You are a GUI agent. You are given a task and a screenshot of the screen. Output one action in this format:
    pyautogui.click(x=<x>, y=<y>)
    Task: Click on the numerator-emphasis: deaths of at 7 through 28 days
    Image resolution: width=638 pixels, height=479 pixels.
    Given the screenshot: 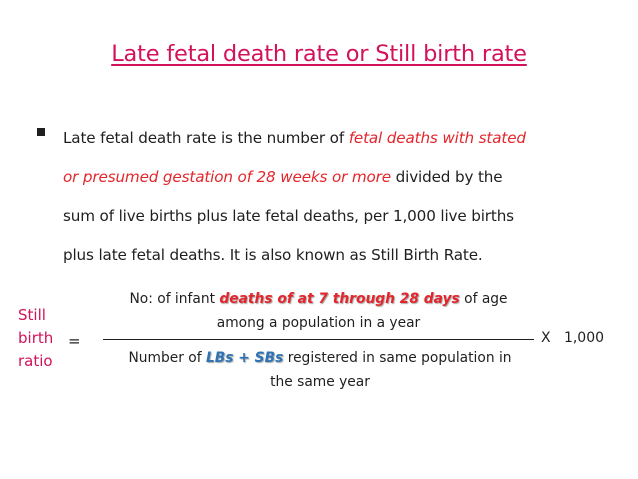 What is the action you would take?
    pyautogui.click(x=339, y=299)
    